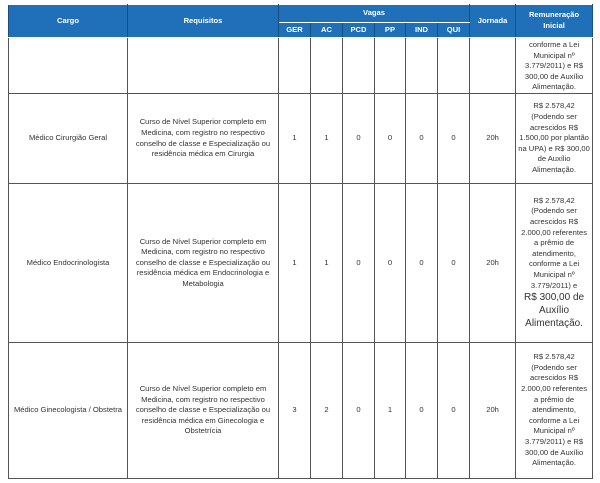 This screenshot has width=600, height=483. I want to click on vagas-pp-cell: 1, so click(390, 410).